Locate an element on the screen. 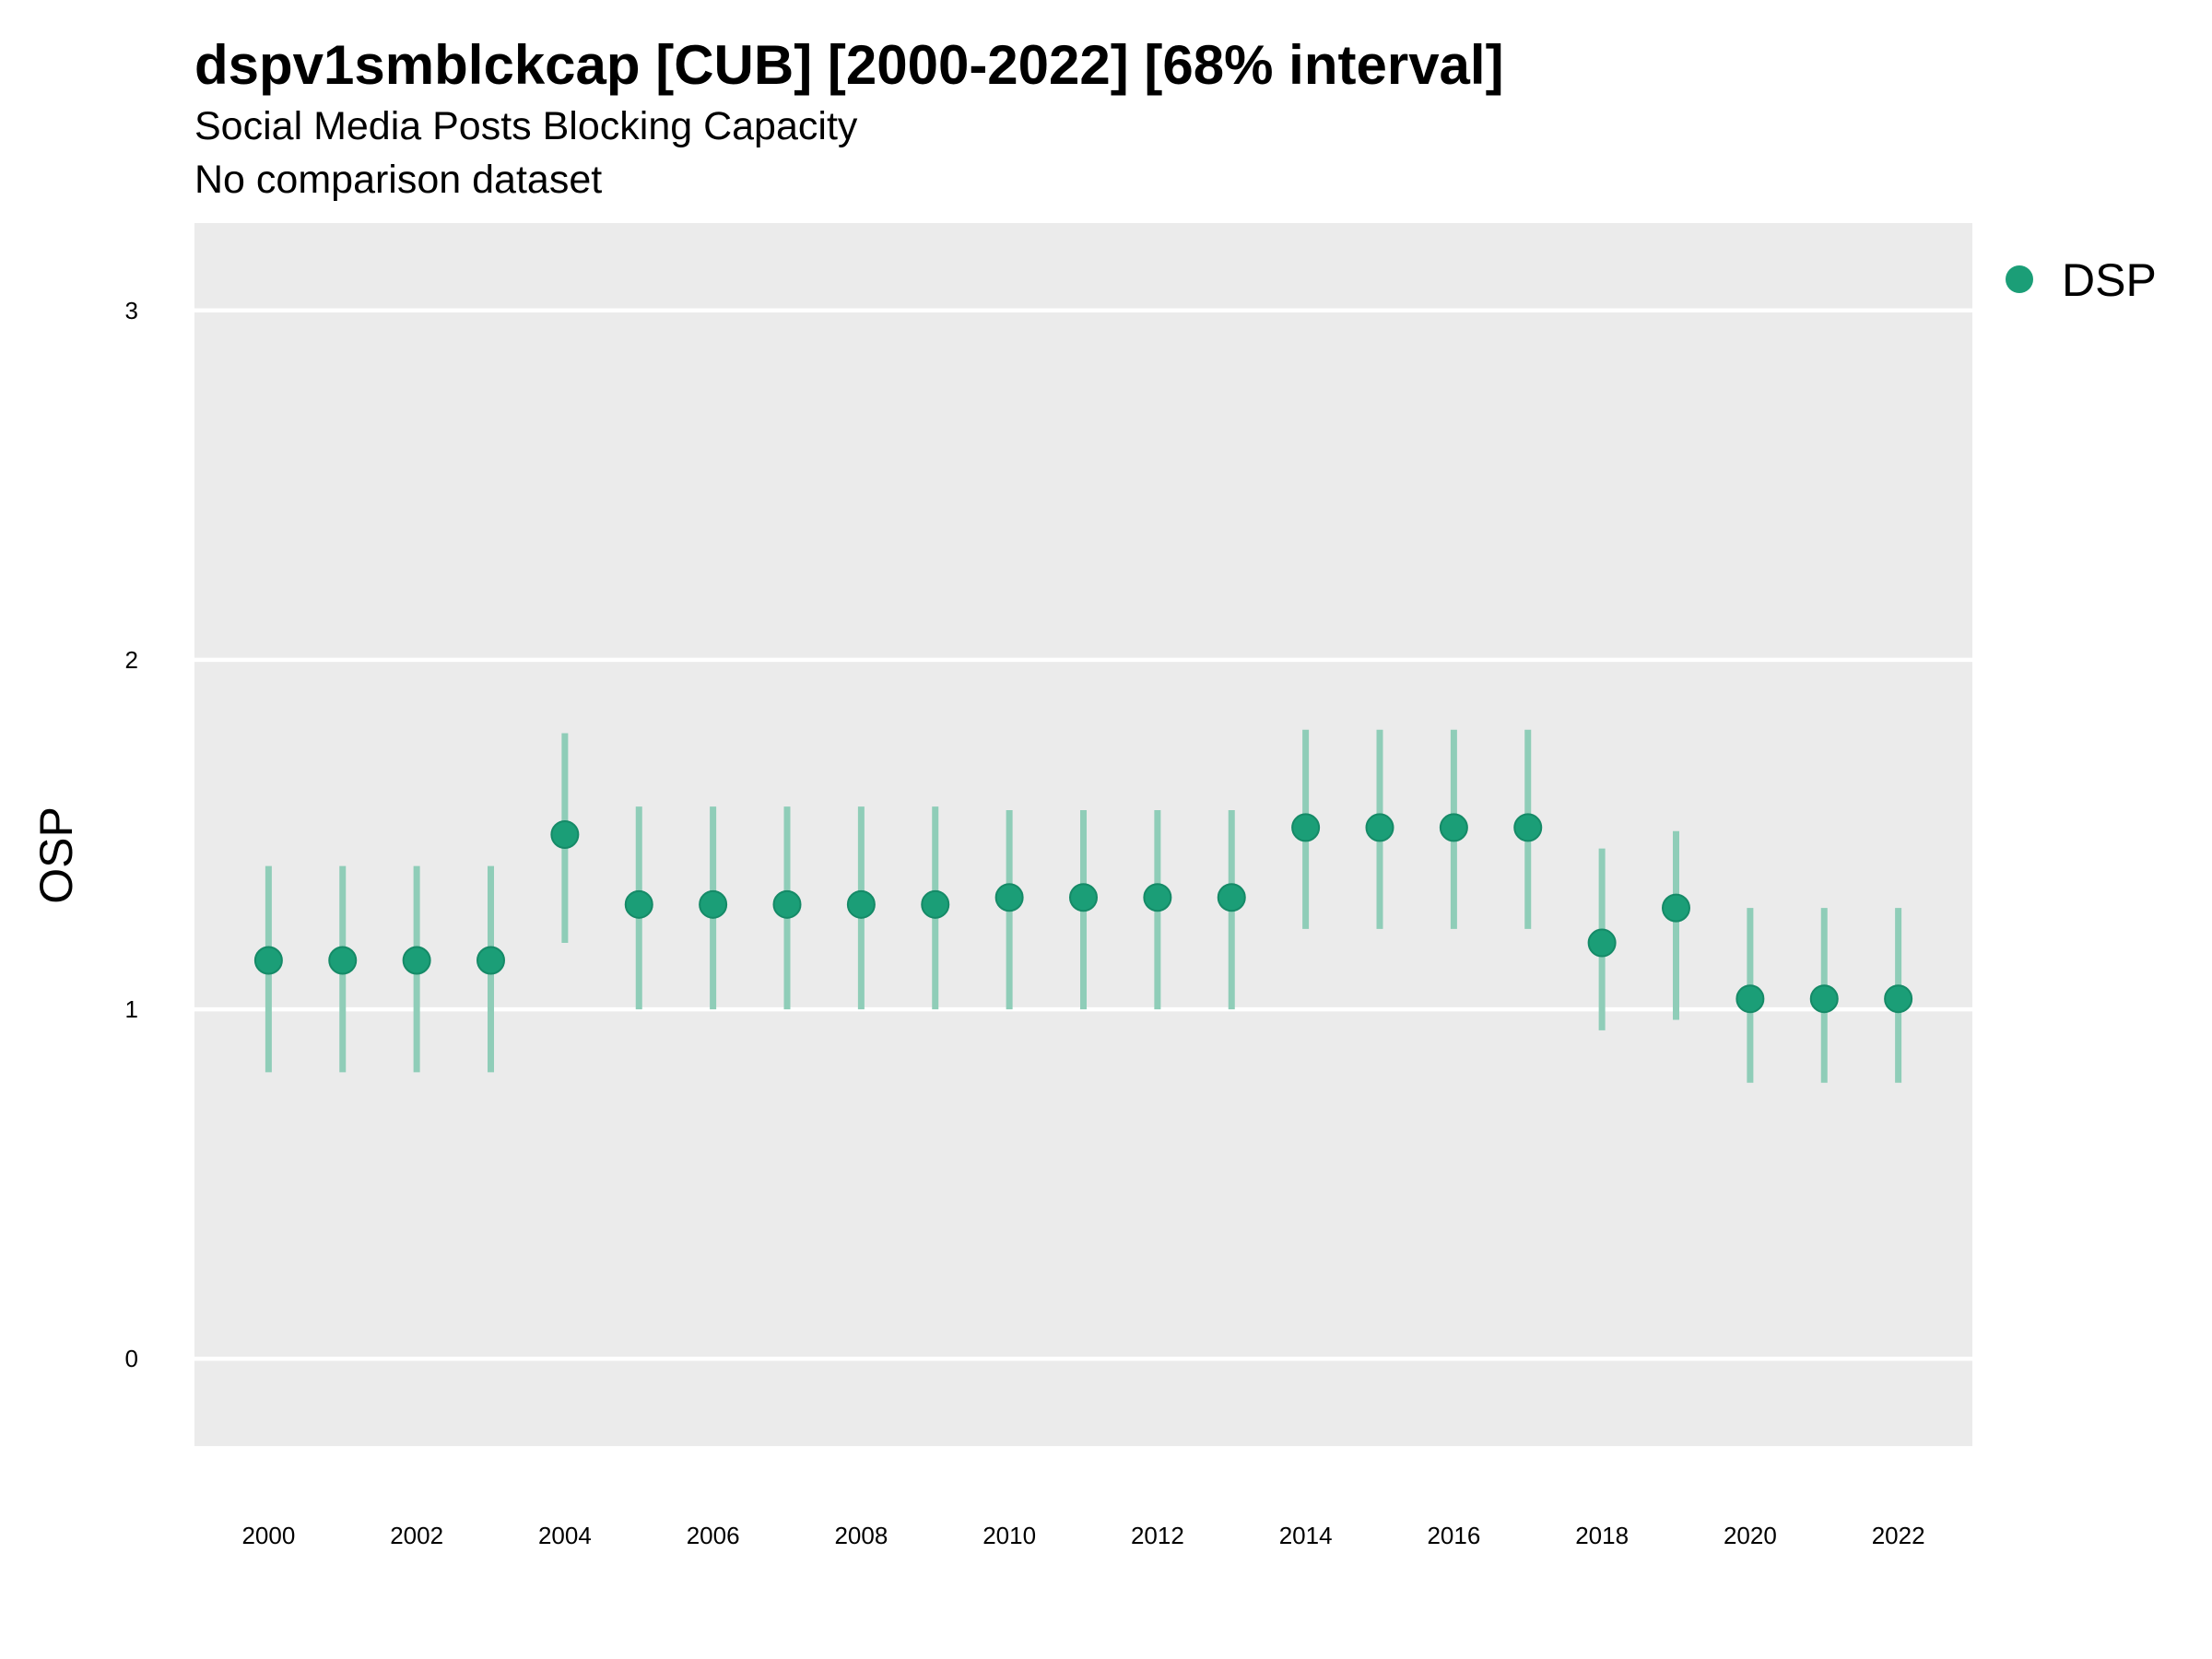  chart-subtitle: Social Media Posts Blocking Capacity is located at coordinates (526, 126).